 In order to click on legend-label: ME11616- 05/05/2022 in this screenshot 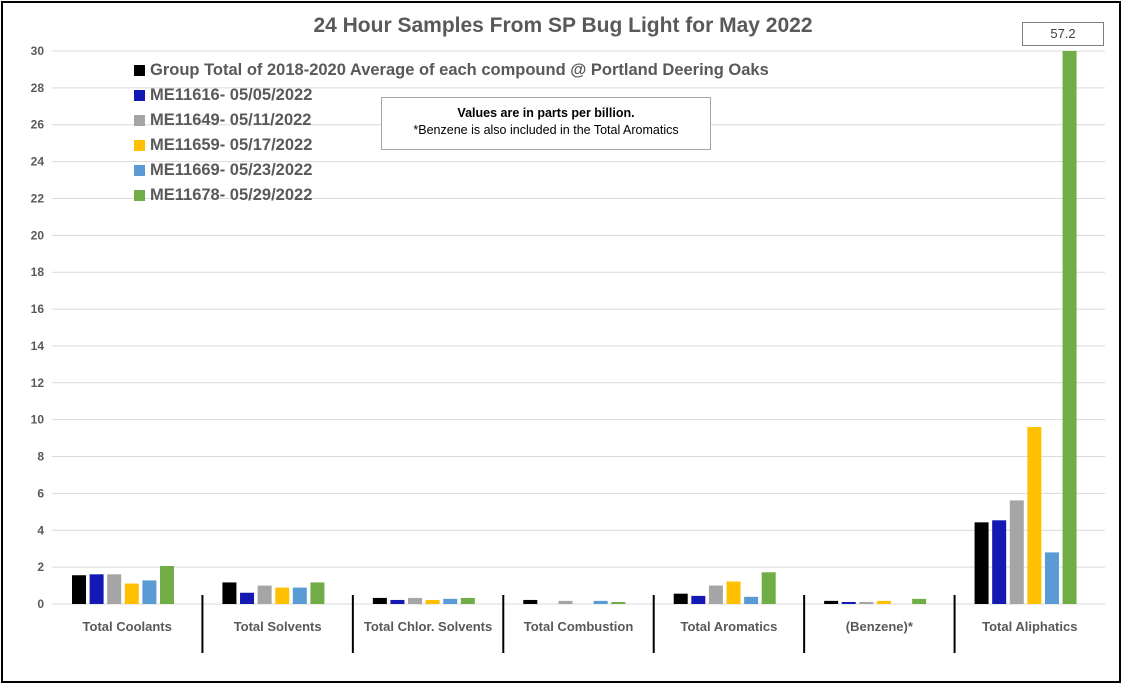, I will do `click(231, 95)`.